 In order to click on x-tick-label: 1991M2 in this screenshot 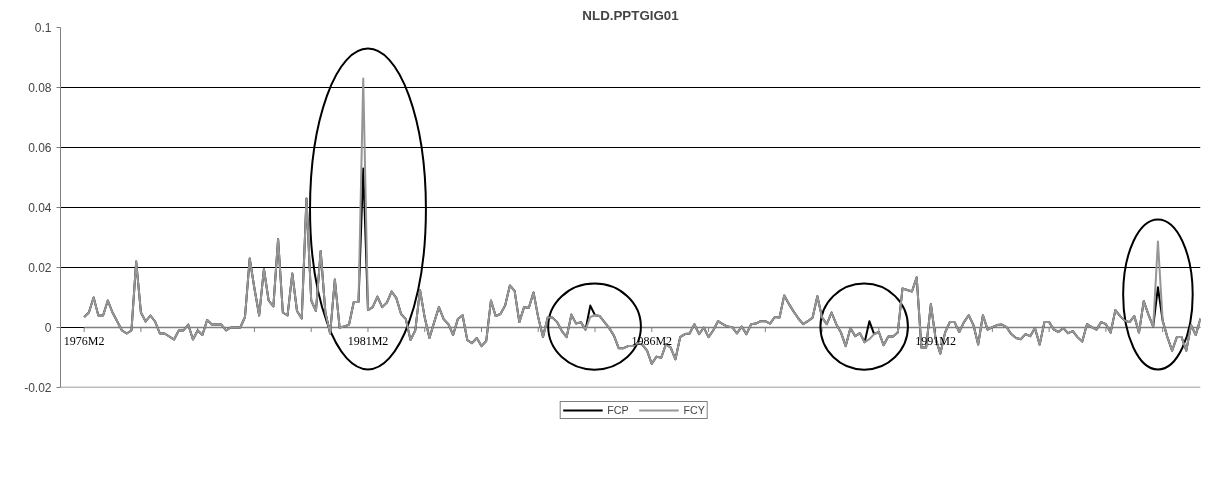, I will do `click(935, 340)`.